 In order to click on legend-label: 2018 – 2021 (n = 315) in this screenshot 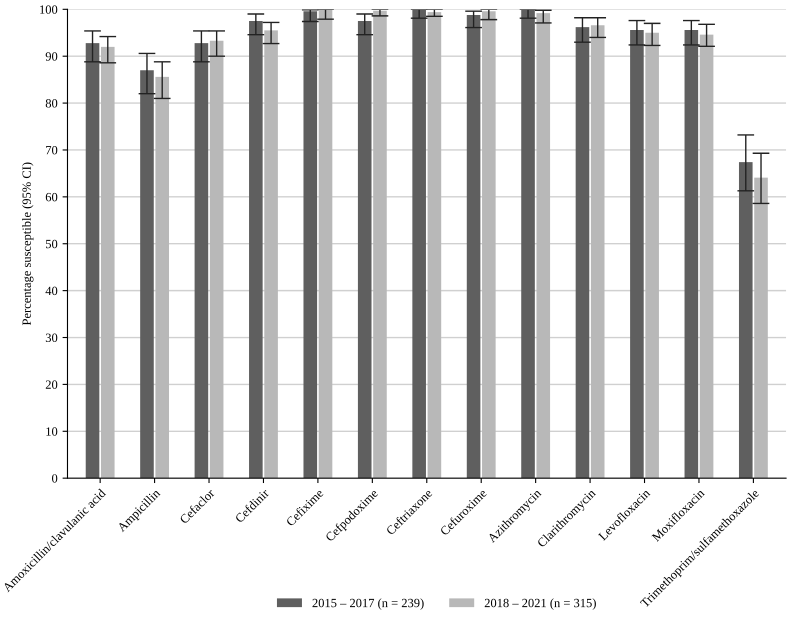, I will do `click(540, 604)`.